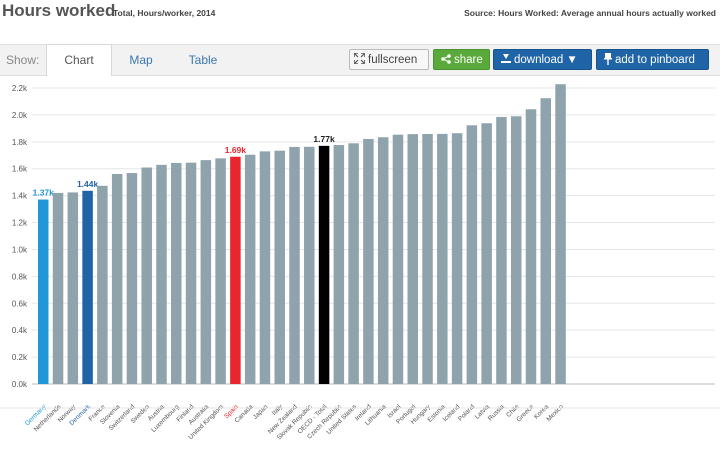  I want to click on share-button: share, so click(461, 59).